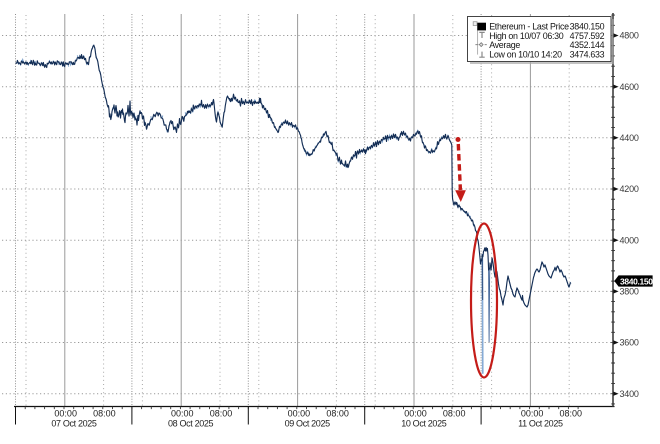 Image resolution: width=660 pixels, height=444 pixels. Describe the element at coordinates (629, 343) in the screenshot. I see `svg-text: 3600` at that location.